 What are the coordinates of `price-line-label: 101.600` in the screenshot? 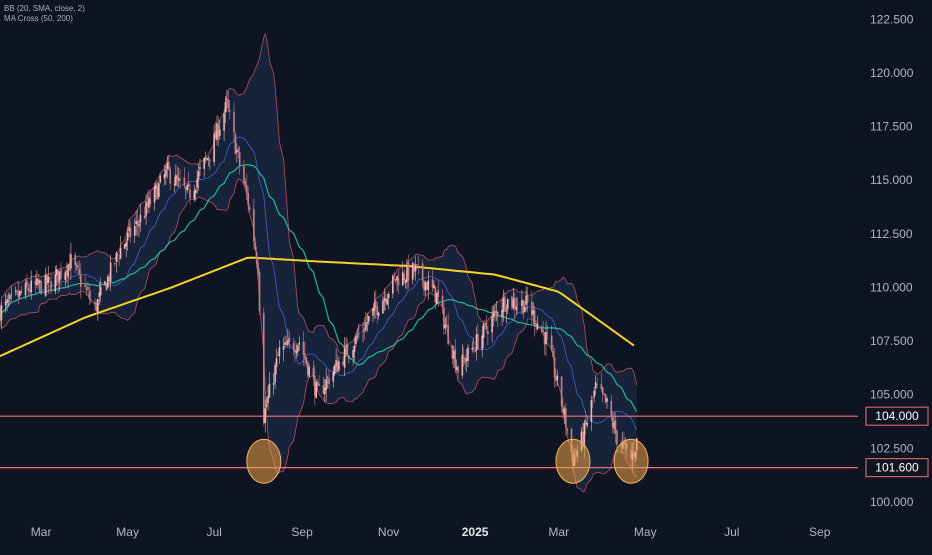 It's located at (897, 468).